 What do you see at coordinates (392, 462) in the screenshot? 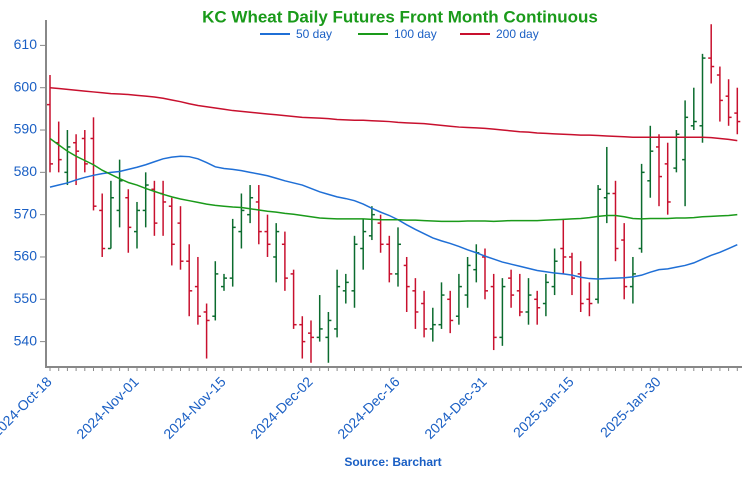
I see `source: Source: Barchart` at bounding box center [392, 462].